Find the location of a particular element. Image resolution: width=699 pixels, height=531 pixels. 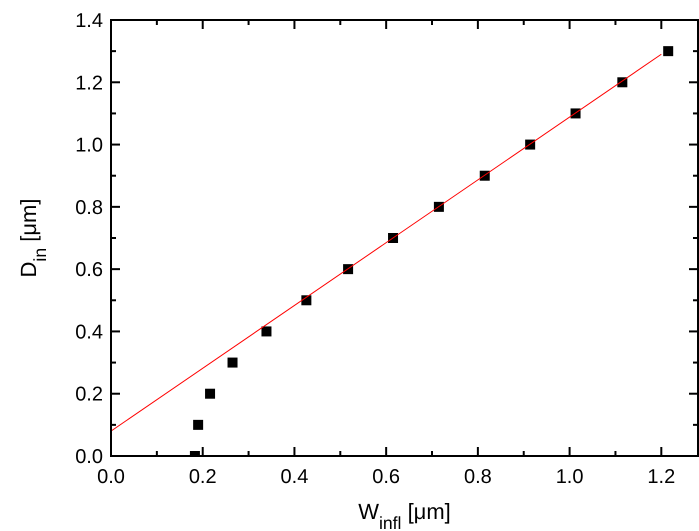

y-tick-label: 1.0 is located at coordinates (89, 145).